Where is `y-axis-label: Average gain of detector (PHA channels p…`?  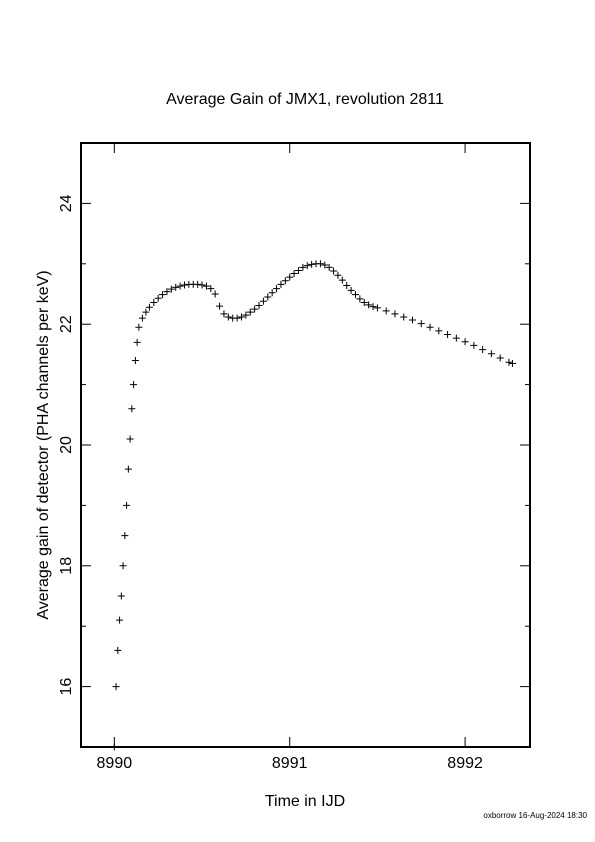 y-axis-label: Average gain of detector (PHA channels p… is located at coordinates (43, 444).